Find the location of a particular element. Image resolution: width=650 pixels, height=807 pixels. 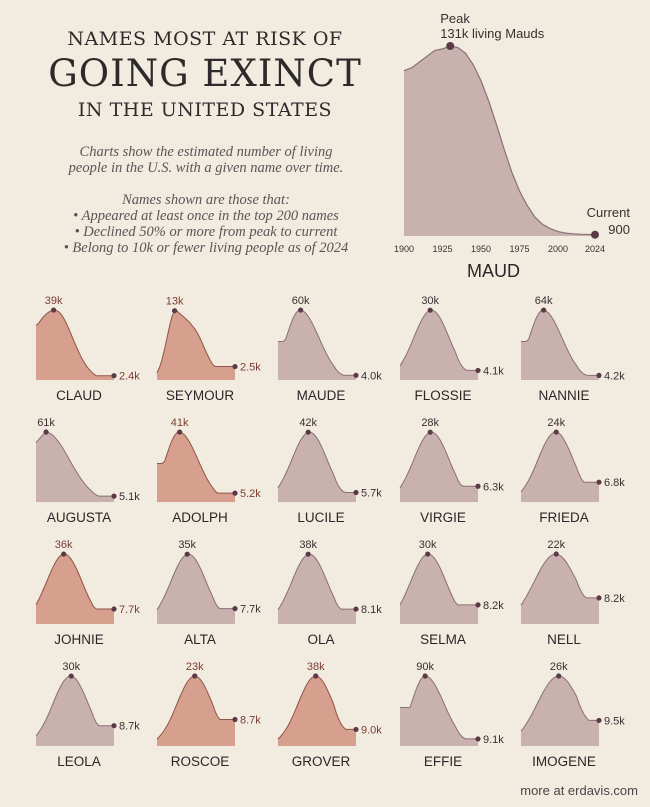

peak-label: Peak is located at coordinates (455, 18).